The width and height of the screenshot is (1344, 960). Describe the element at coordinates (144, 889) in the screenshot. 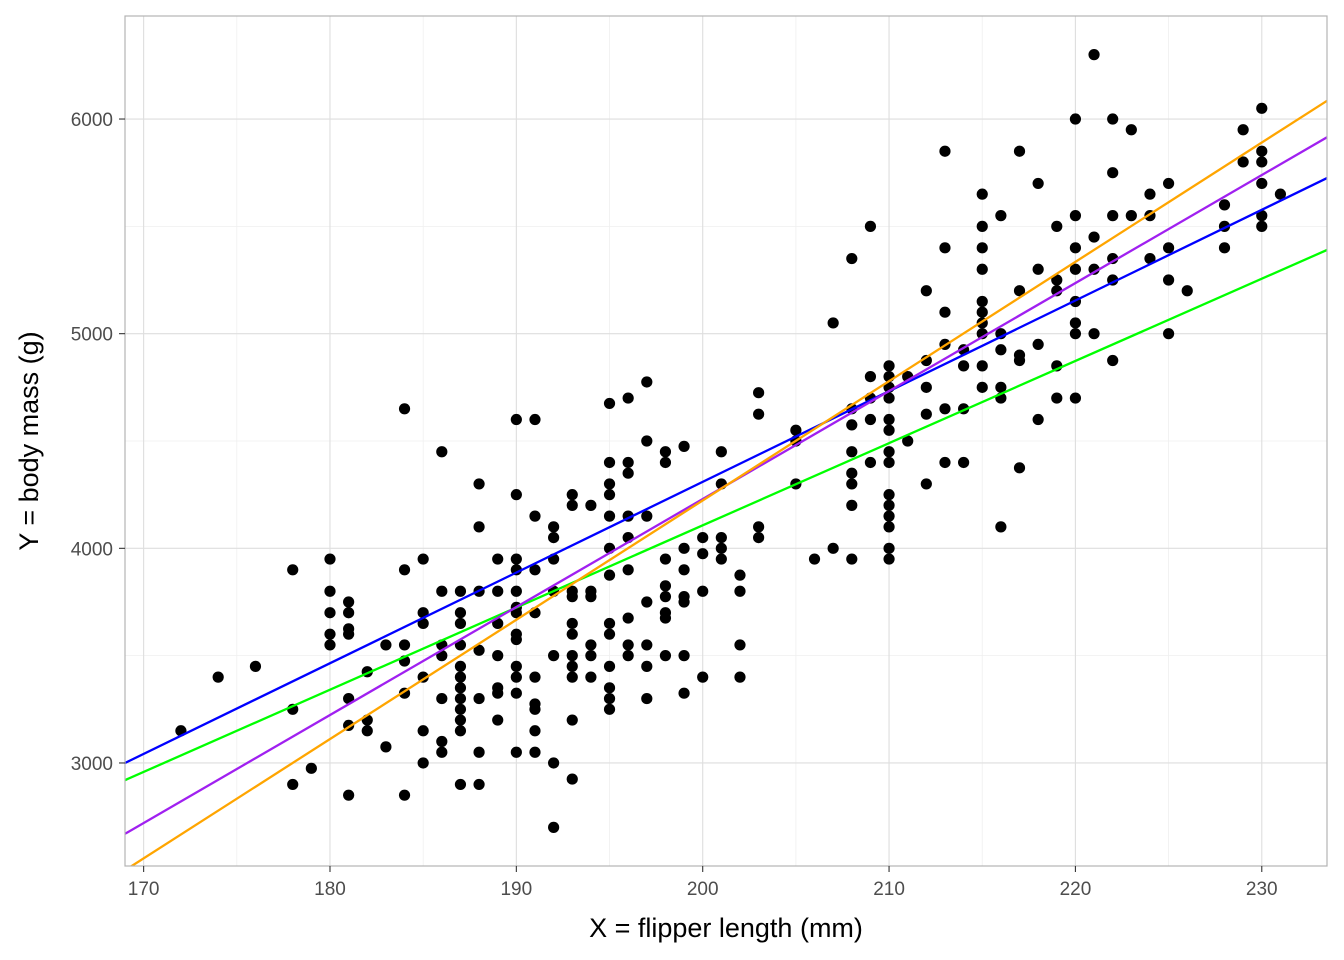

I see `x-tick-label: 170` at that location.